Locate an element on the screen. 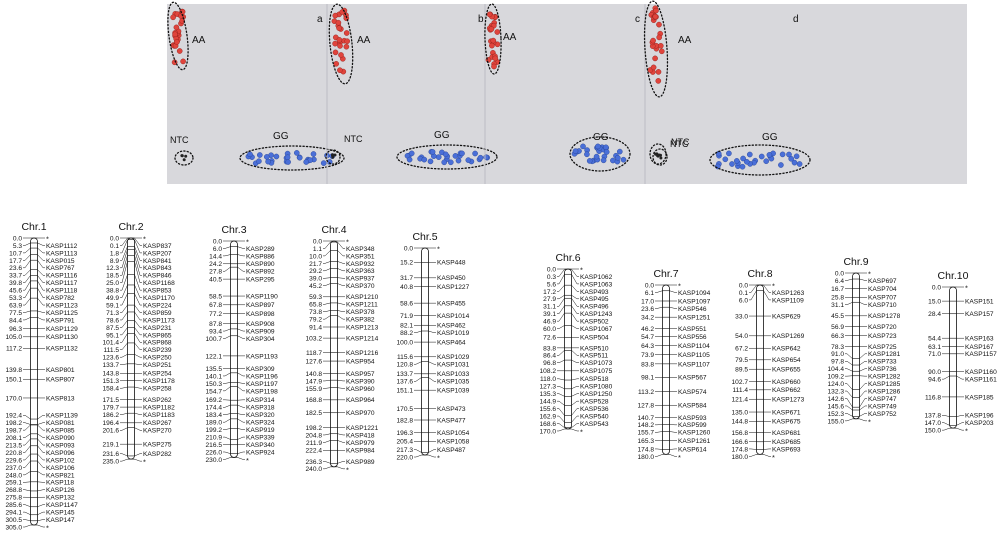 This screenshot has height=539, width=1004. panel-letter: d is located at coordinates (796, 19).